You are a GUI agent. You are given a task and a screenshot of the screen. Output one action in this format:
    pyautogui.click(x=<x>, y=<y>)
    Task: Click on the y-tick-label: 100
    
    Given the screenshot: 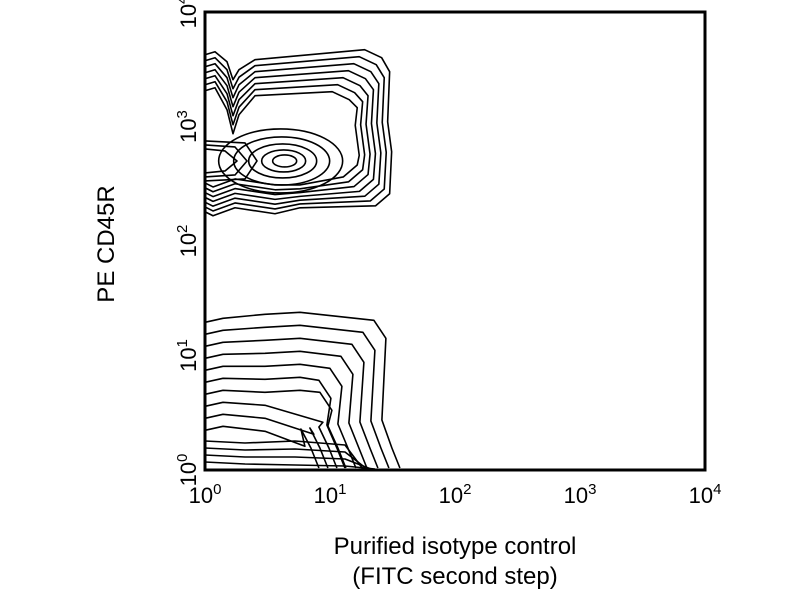 What is the action you would take?
    pyautogui.click(x=187, y=470)
    